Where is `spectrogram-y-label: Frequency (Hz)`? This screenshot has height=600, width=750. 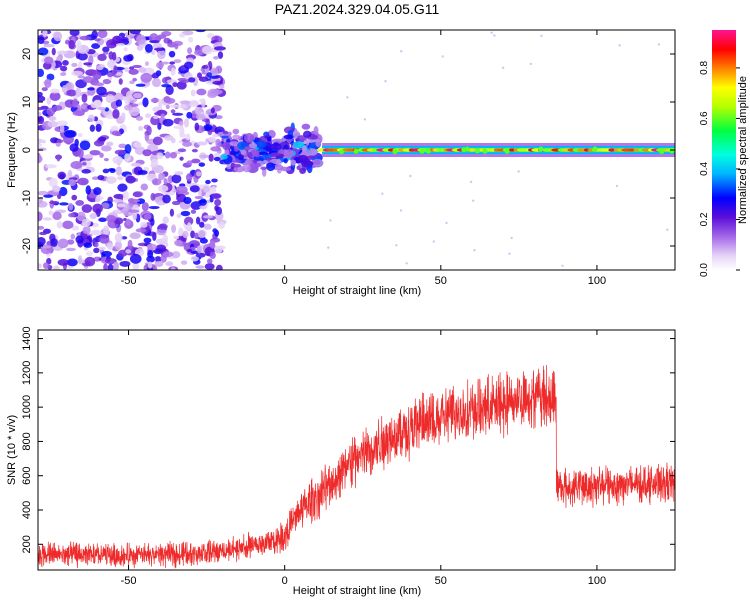 spectrogram-y-label: Frequency (Hz) is located at coordinates (12, 150).